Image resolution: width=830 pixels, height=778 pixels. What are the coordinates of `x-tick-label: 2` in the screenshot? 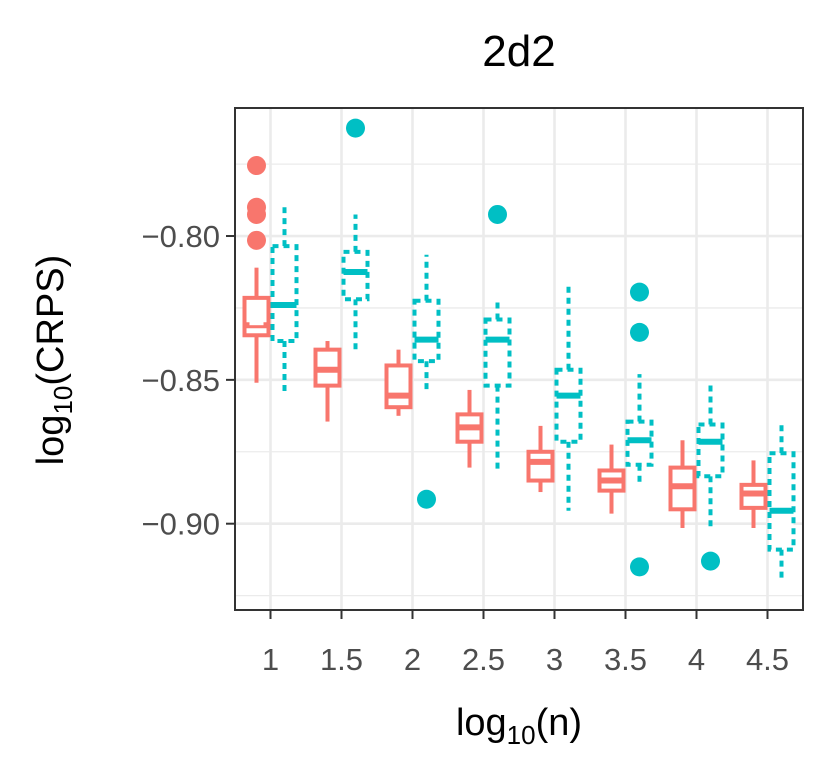 It's located at (412, 659).